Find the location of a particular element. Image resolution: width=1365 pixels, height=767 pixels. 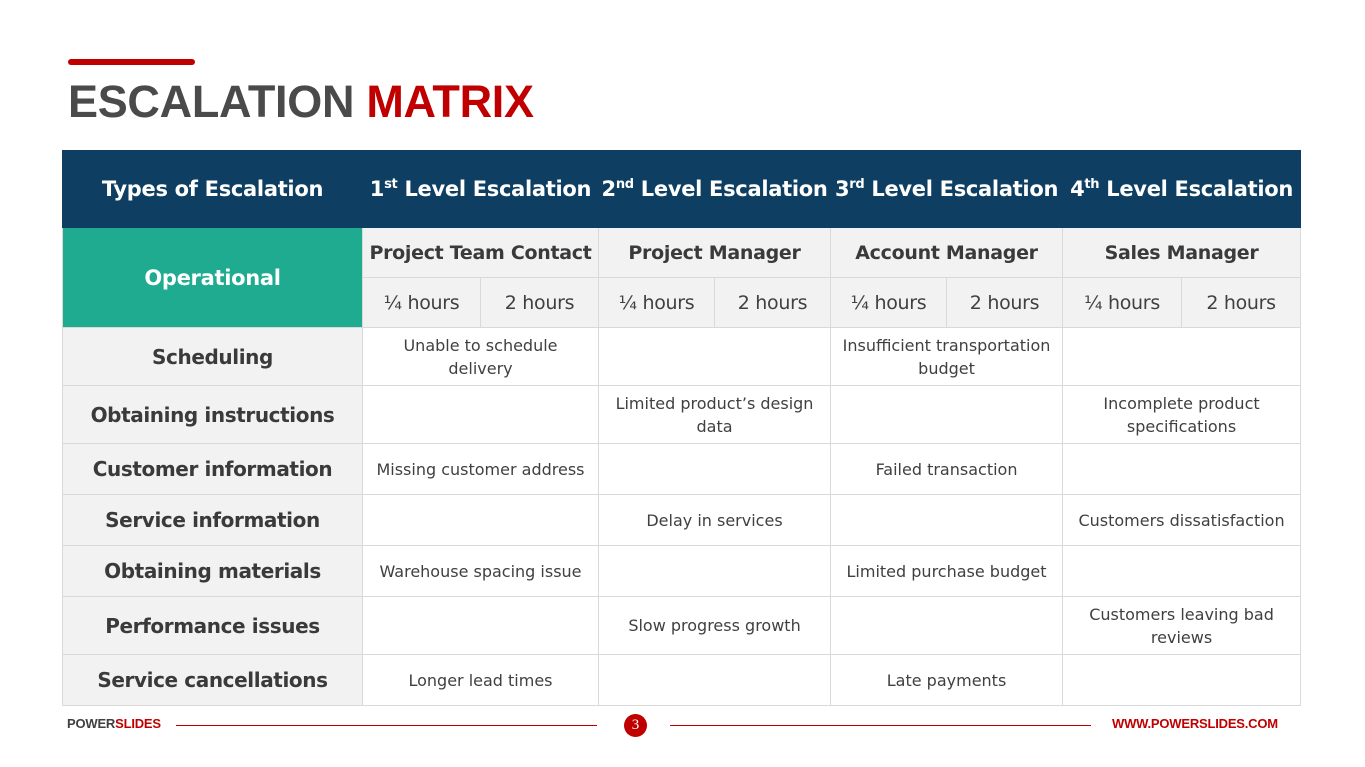

row-label: Performance issues is located at coordinates (212, 625).